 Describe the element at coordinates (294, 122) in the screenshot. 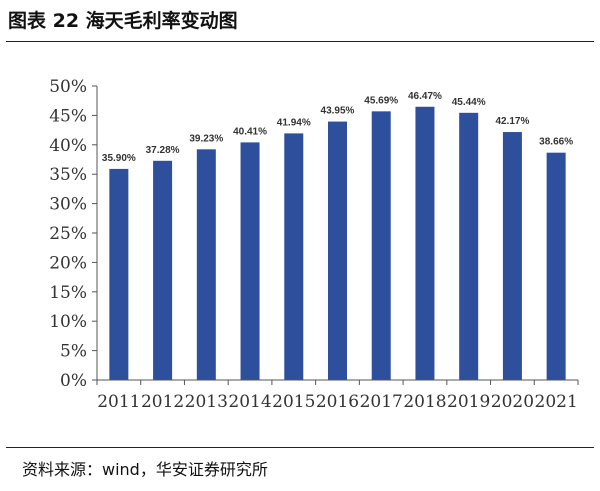

I see `data-label-2015: 41.94%` at that location.